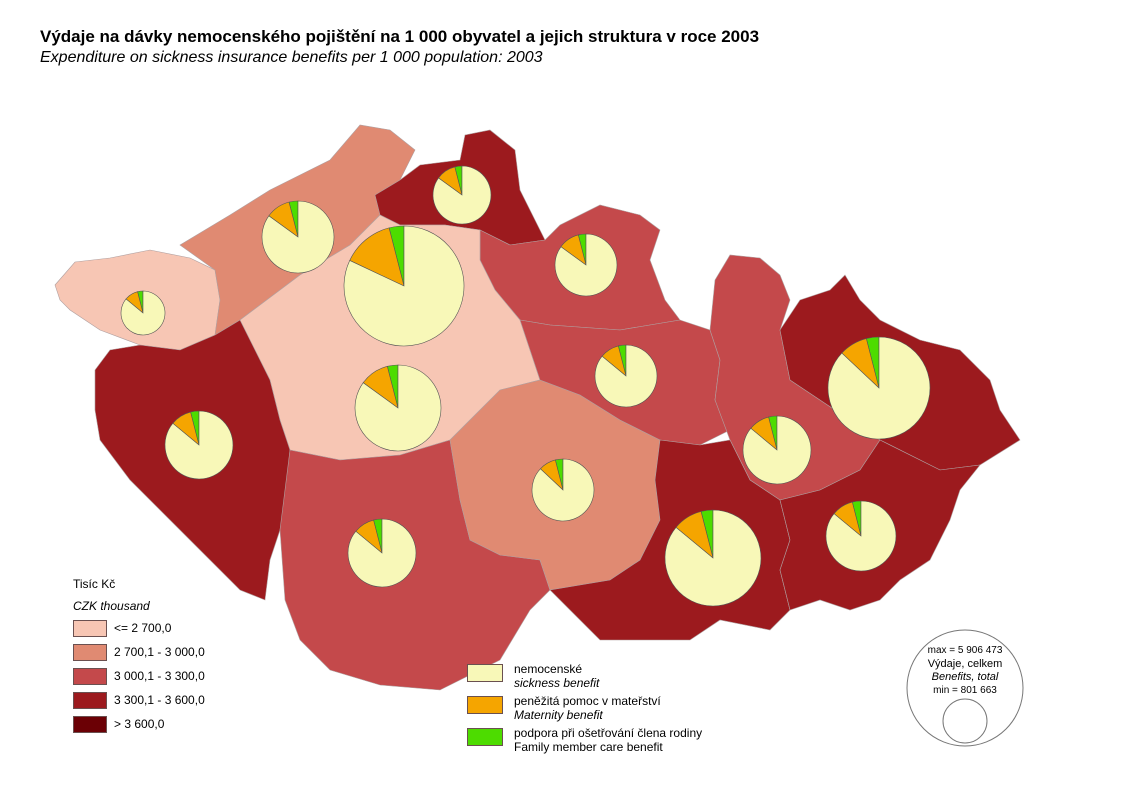  Describe the element at coordinates (965, 650) in the screenshot. I see `size-legend-max: max = 5 906 473` at that location.